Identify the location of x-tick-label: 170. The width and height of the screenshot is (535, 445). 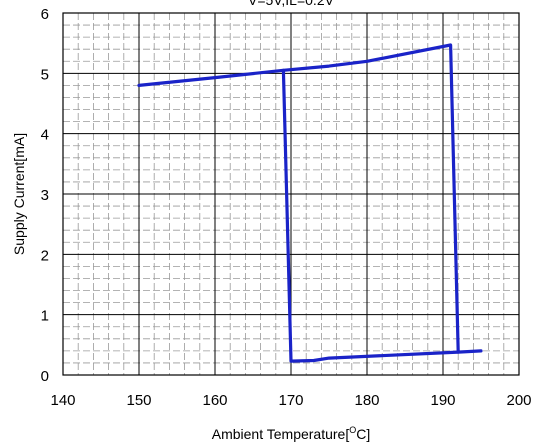
(290, 400).